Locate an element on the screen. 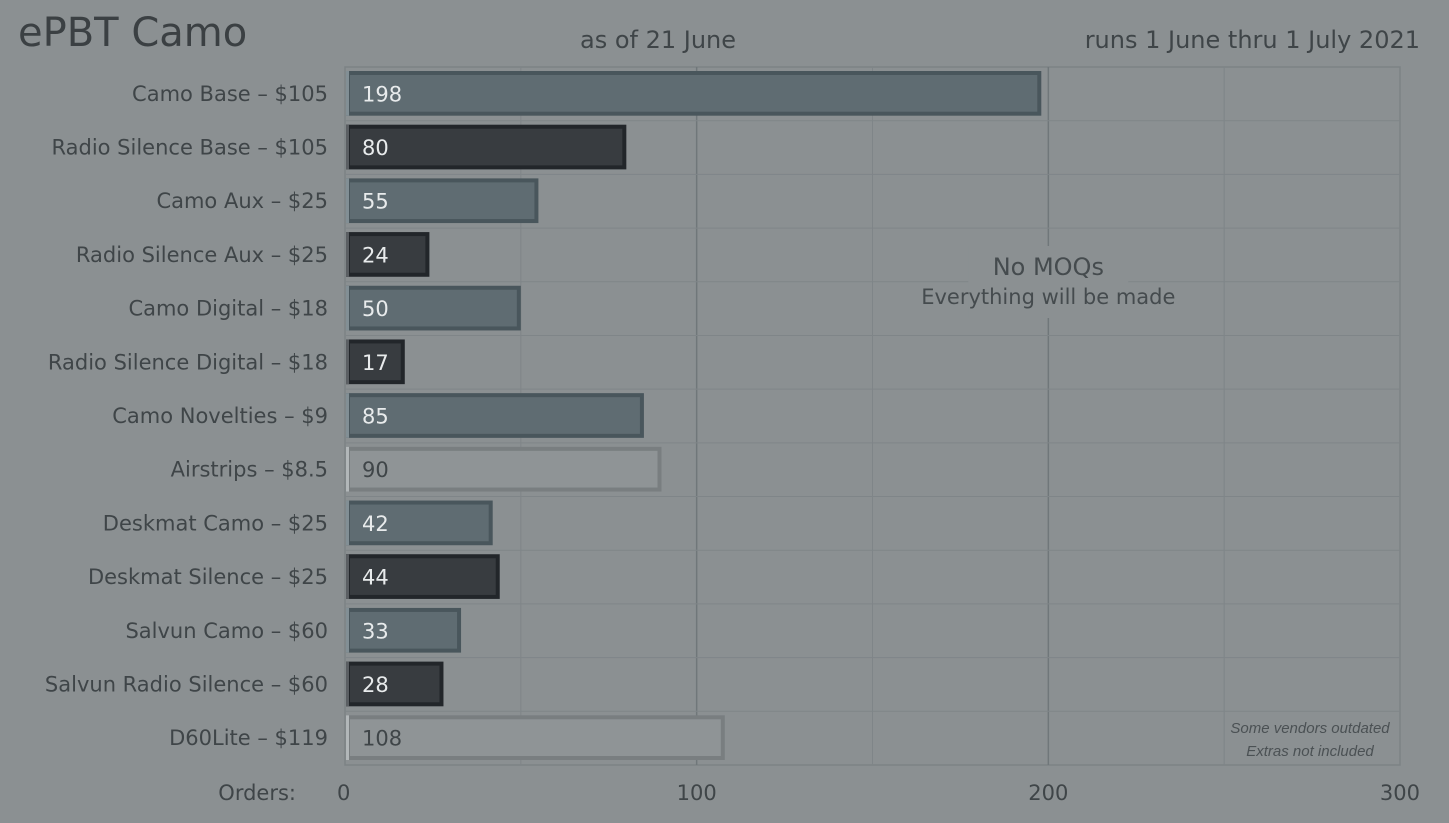  footnote-line: Extras not included is located at coordinates (1310, 751).